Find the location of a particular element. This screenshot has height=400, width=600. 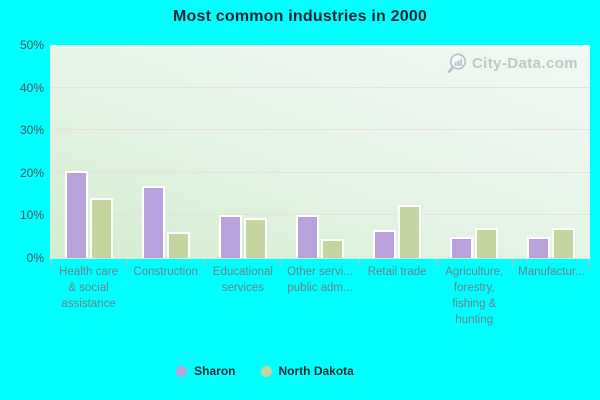

y-tick-label: 30% is located at coordinates (31, 130).